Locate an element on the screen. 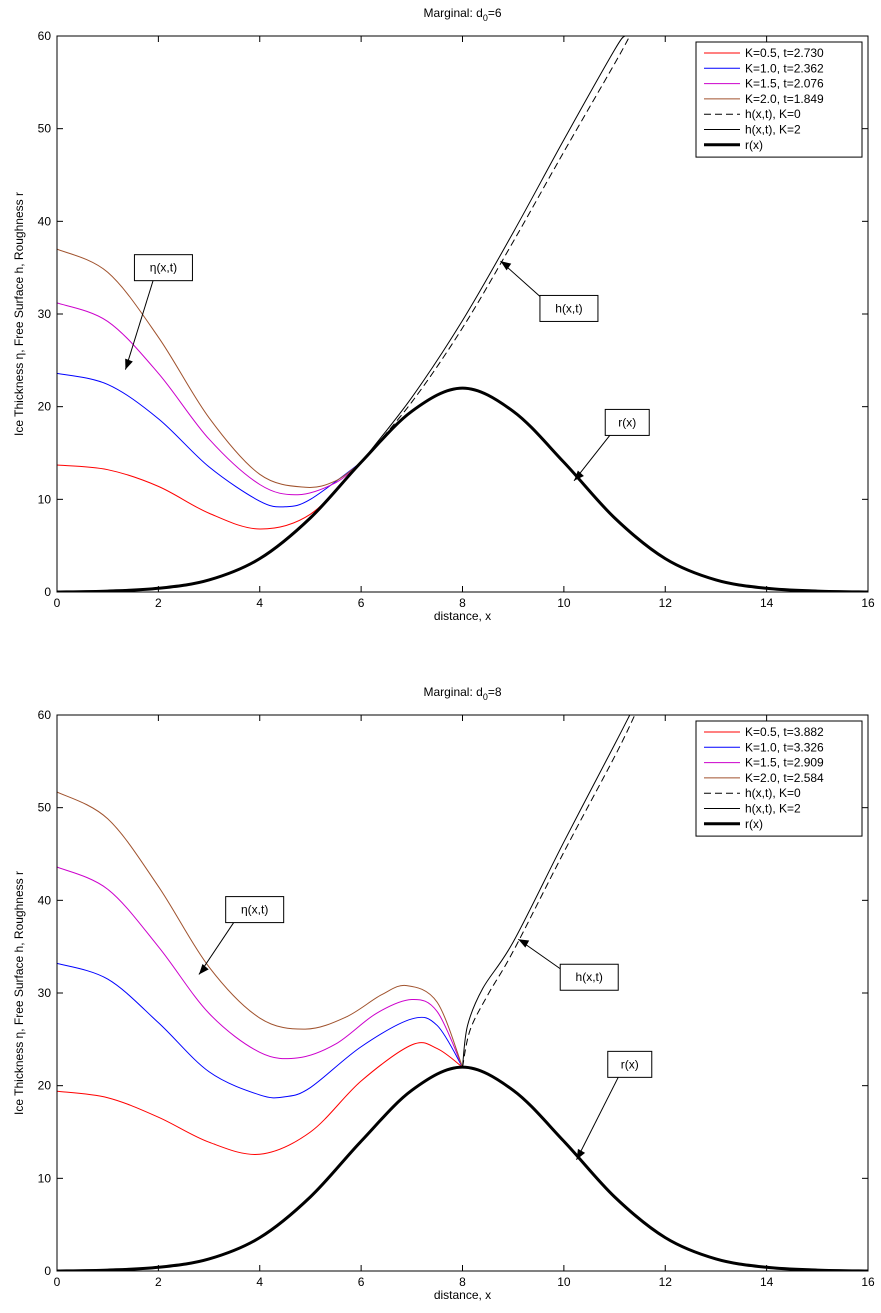 This screenshot has width=881, height=1313. chart-title-tail: =8 is located at coordinates (495, 692).